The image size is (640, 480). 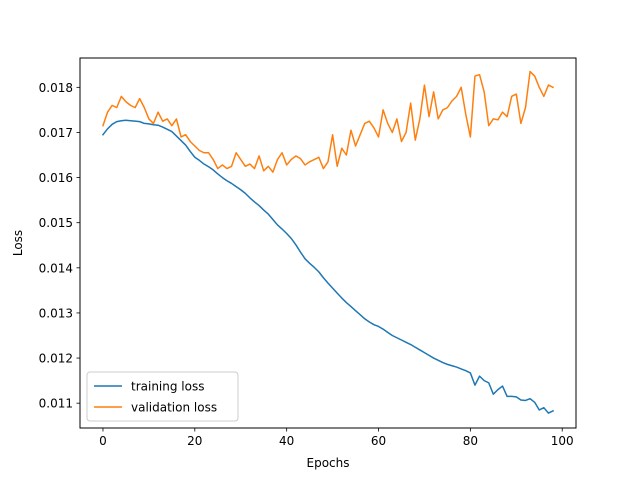 What do you see at coordinates (378, 441) in the screenshot?
I see `x-tick-label: 60` at bounding box center [378, 441].